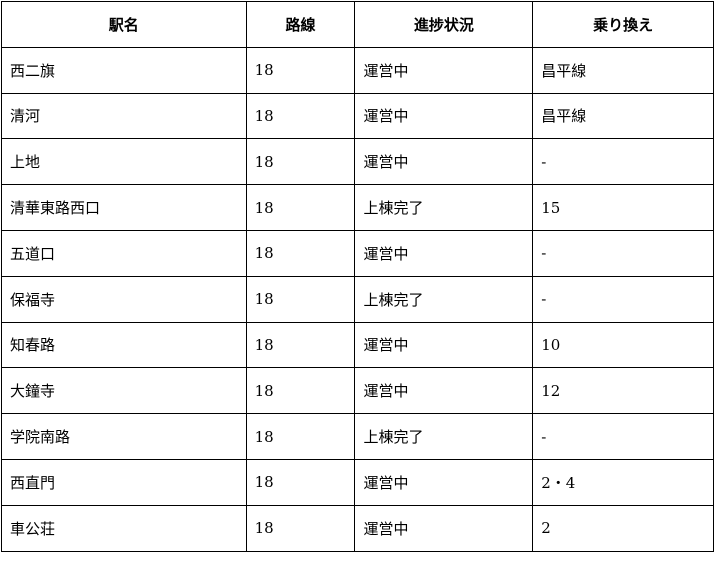  Describe the element at coordinates (124, 253) in the screenshot. I see `cell-station-name: 五道口` at that location.